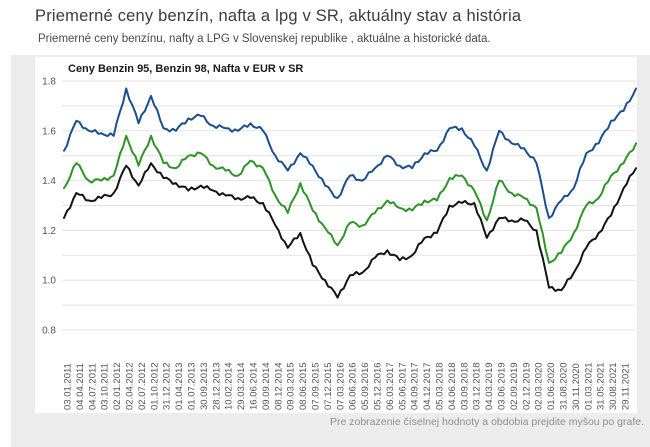  What do you see at coordinates (80, 386) in the screenshot?
I see `svg-text: 04.04.2011` at bounding box center [80, 386].